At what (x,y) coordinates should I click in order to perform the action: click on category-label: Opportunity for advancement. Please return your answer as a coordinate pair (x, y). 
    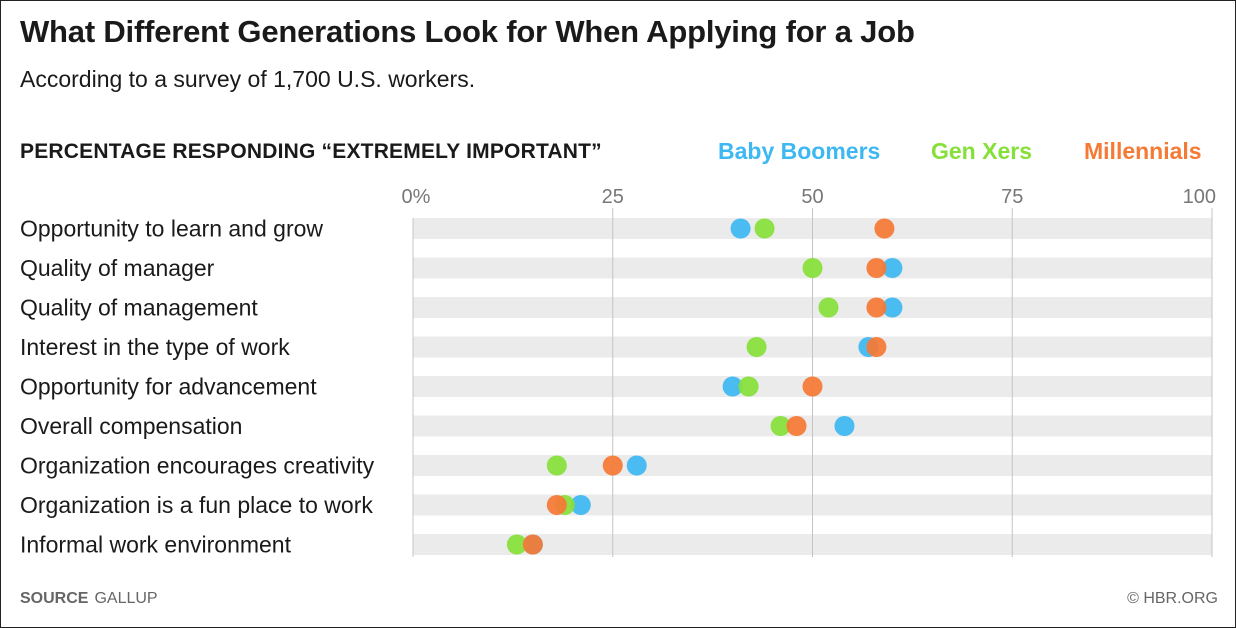
    Looking at the image, I should click on (168, 387).